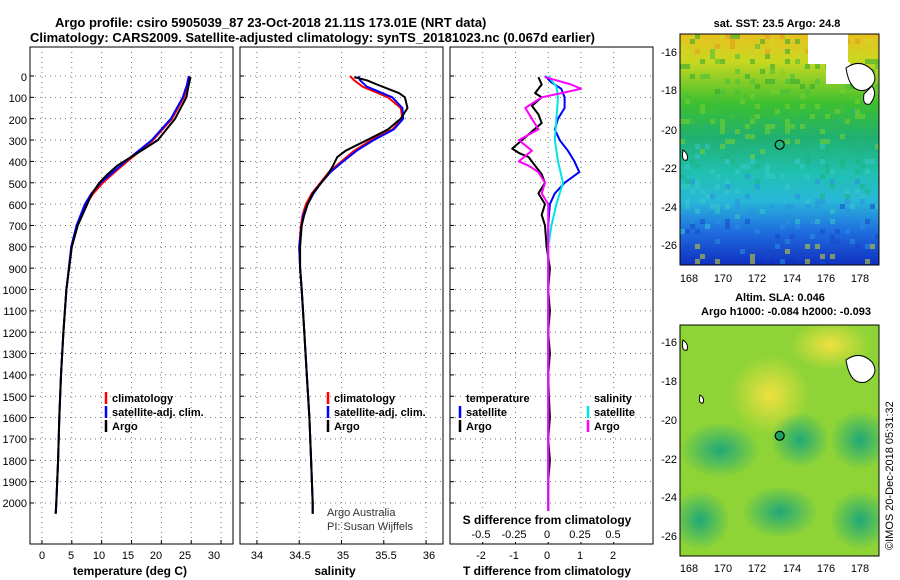 This screenshot has width=900, height=580. I want to click on island-outline, so click(860, 369).